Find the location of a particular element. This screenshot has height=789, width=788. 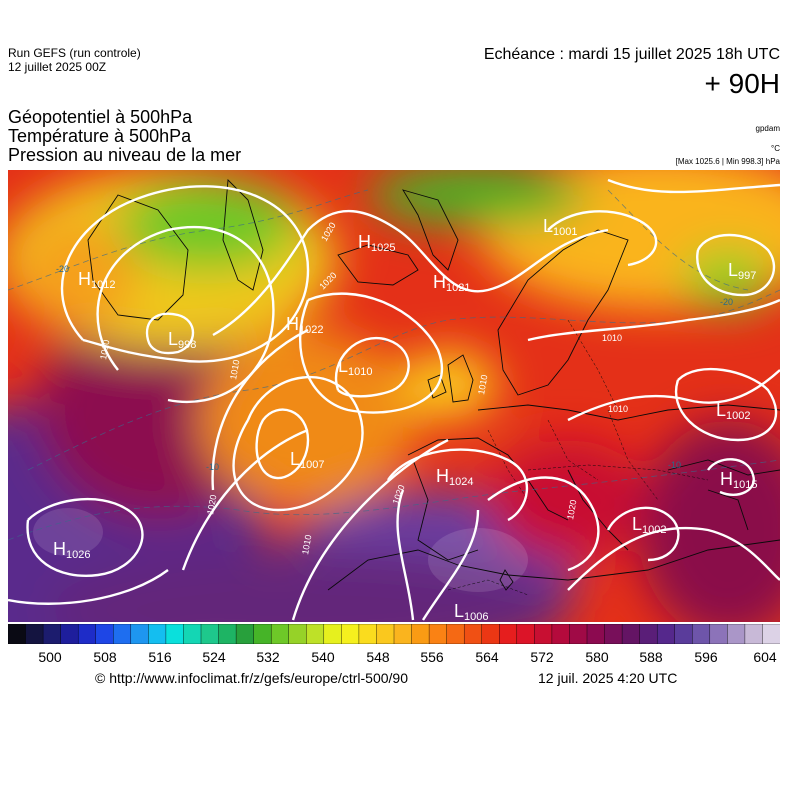

forecast-valid-time: Echéance : mardi 15 juillet 2025 18h UTC is located at coordinates (631, 54).